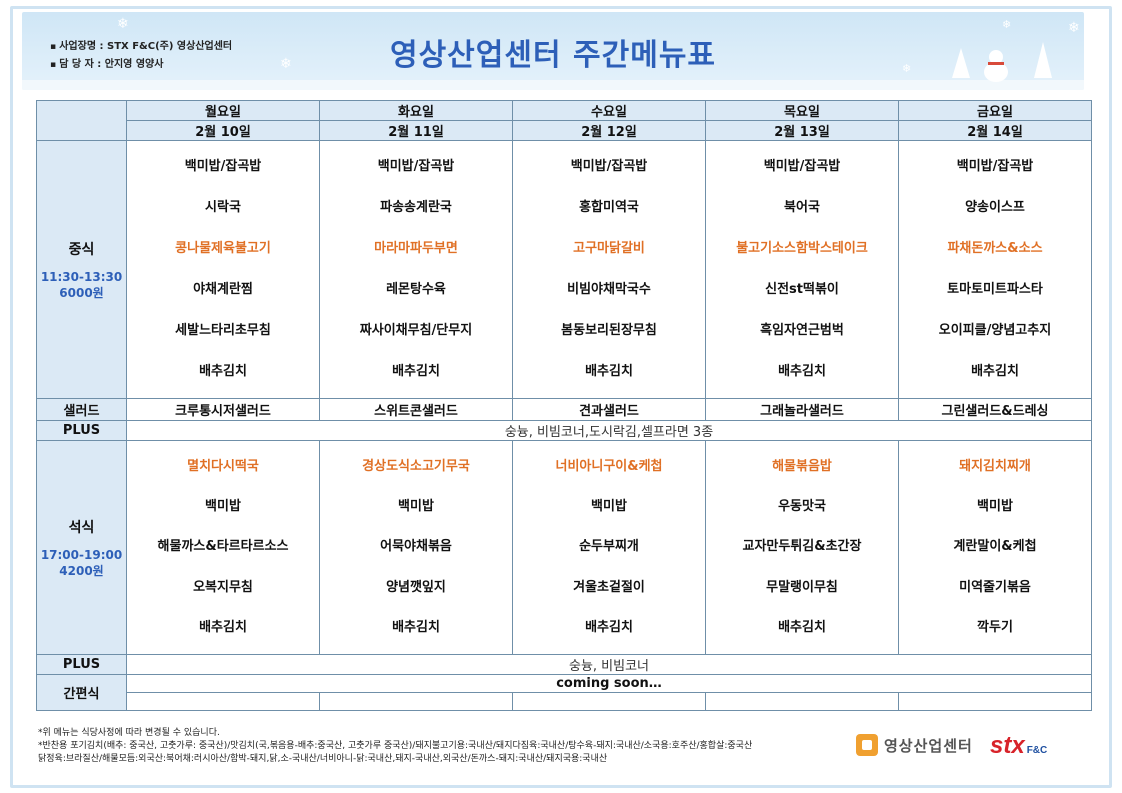 This screenshot has height=793, width=1122. Describe the element at coordinates (81, 120) in the screenshot. I see `corner-cell` at that location.